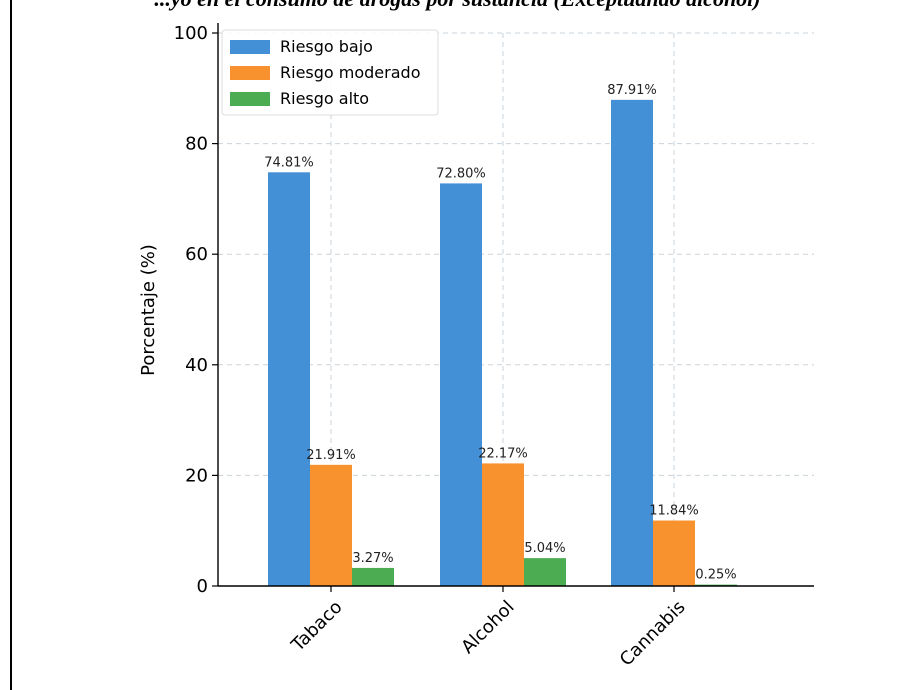 This screenshot has width=915, height=690. I want to click on bar-value-label: 3.27%, so click(372, 558).